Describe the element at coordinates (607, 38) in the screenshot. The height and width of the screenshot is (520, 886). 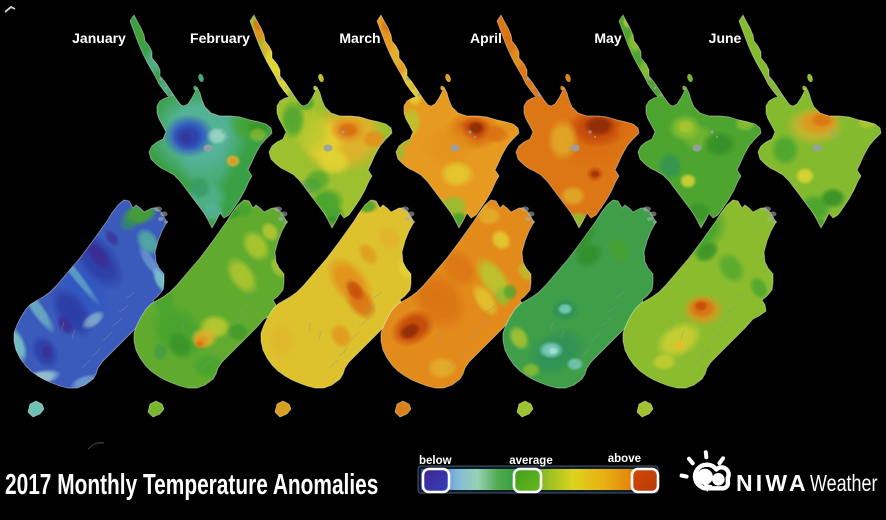
I see `svg-text: May` at that location.